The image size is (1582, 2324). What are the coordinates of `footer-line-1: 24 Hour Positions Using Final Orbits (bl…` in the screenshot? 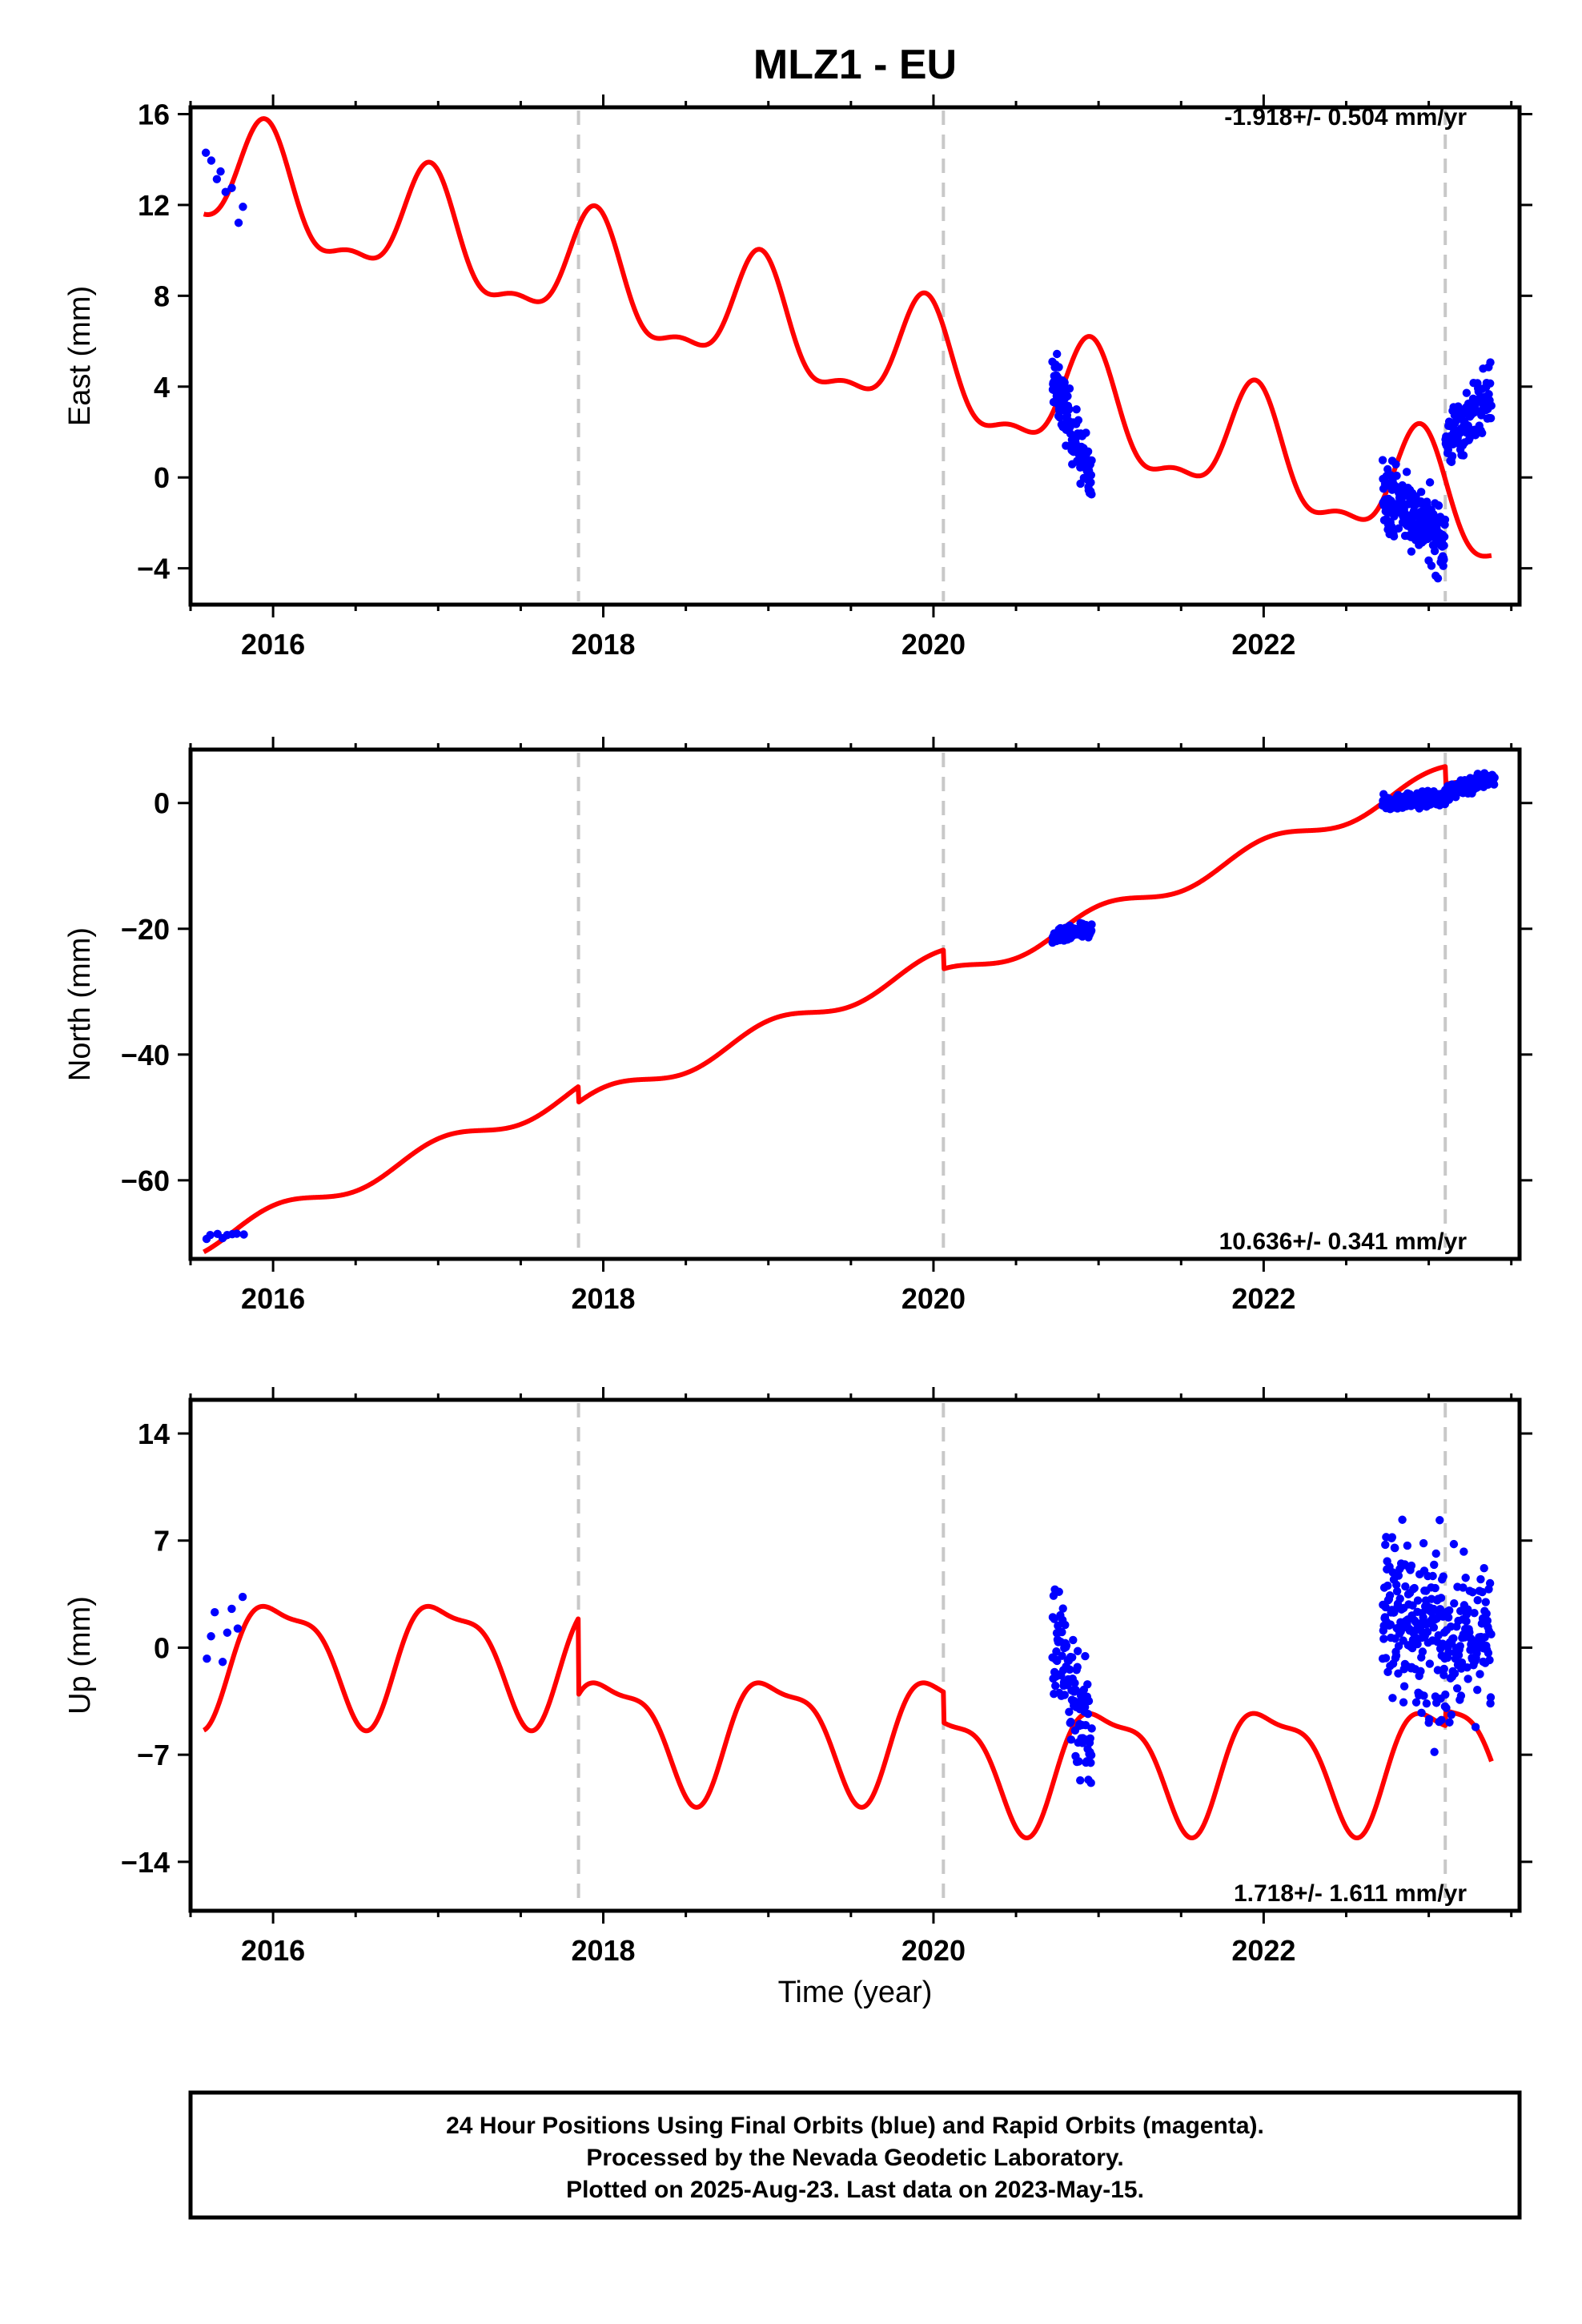 It's located at (855, 2126).